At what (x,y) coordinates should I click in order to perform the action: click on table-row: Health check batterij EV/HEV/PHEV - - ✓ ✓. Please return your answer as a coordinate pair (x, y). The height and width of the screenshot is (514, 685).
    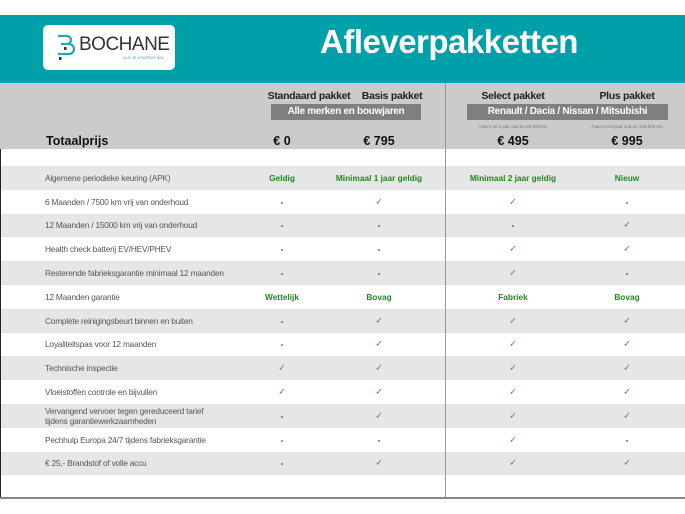
    Looking at the image, I should click on (342, 249).